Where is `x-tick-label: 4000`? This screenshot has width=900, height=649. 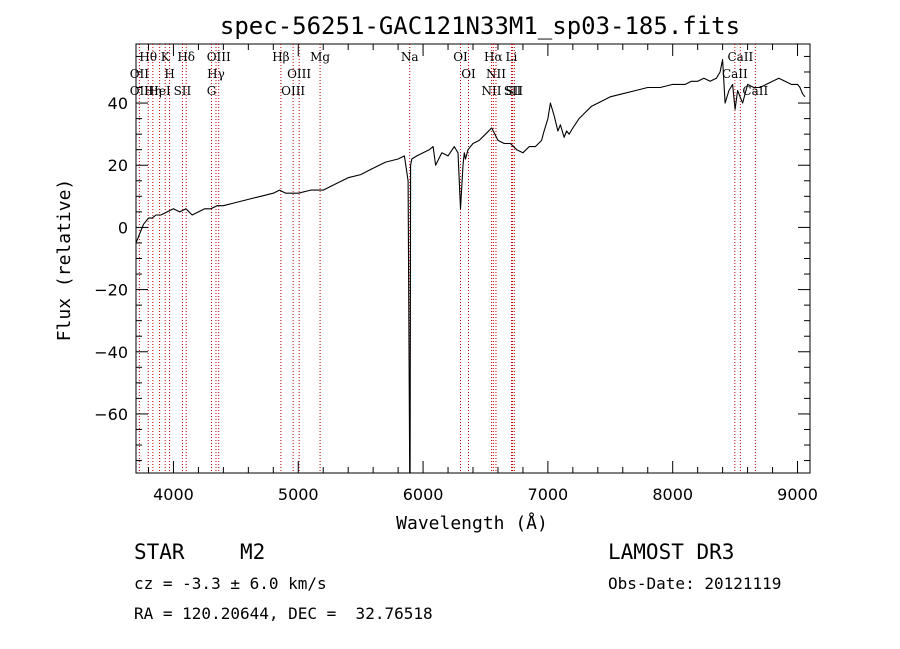 x-tick-label: 4000 is located at coordinates (173, 494).